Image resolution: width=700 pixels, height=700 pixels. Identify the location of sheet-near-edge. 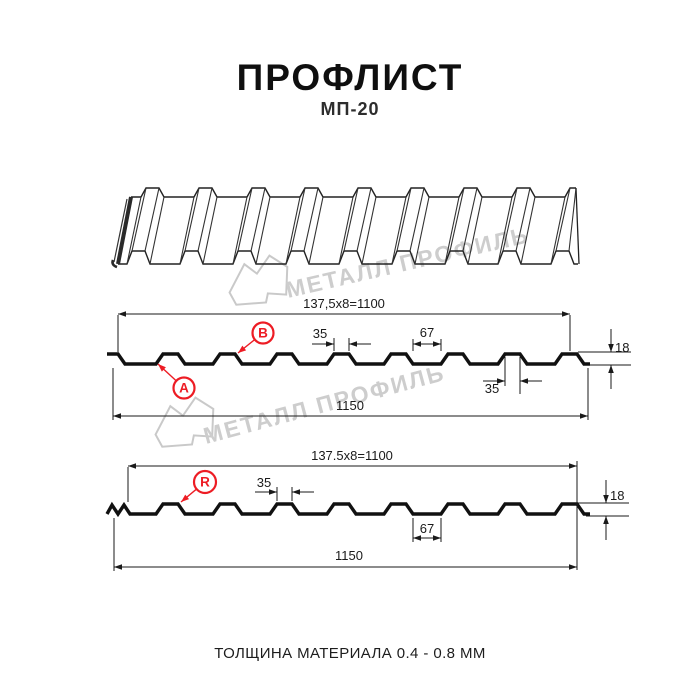
(348, 257).